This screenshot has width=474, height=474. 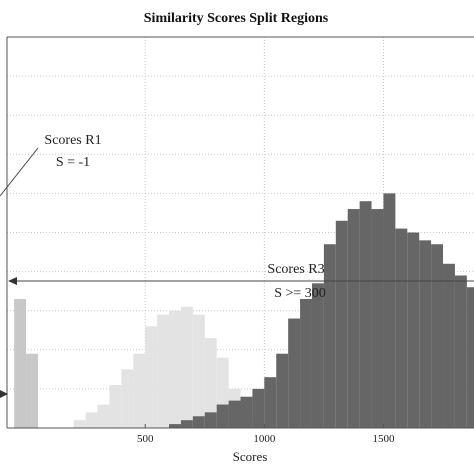 I want to click on x-tick-label-0: 500, so click(x=145, y=439).